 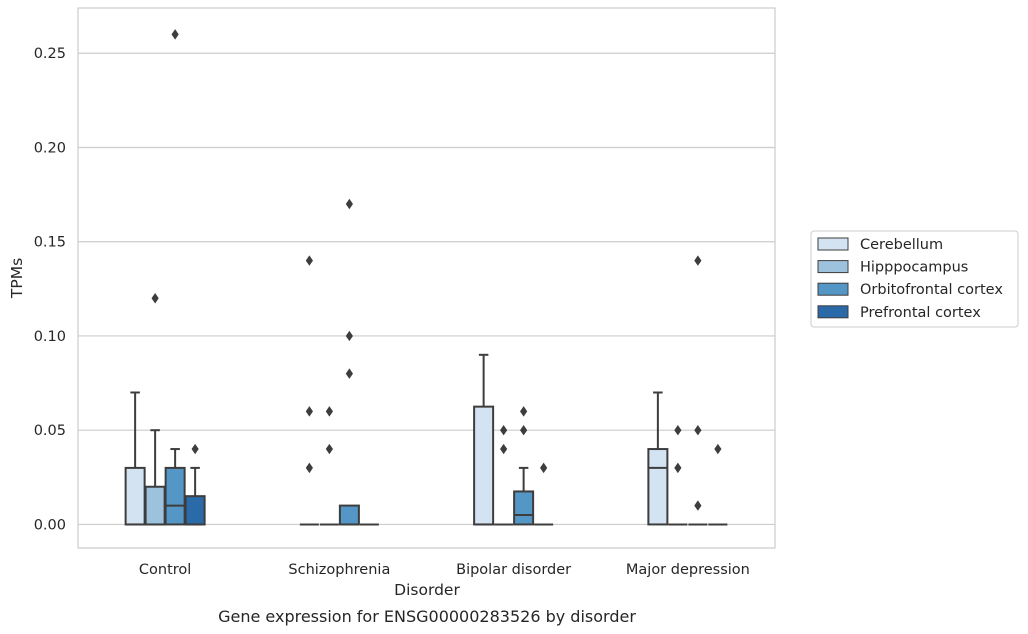 What do you see at coordinates (17, 278) in the screenshot?
I see `y-axis-title: TPMs` at bounding box center [17, 278].